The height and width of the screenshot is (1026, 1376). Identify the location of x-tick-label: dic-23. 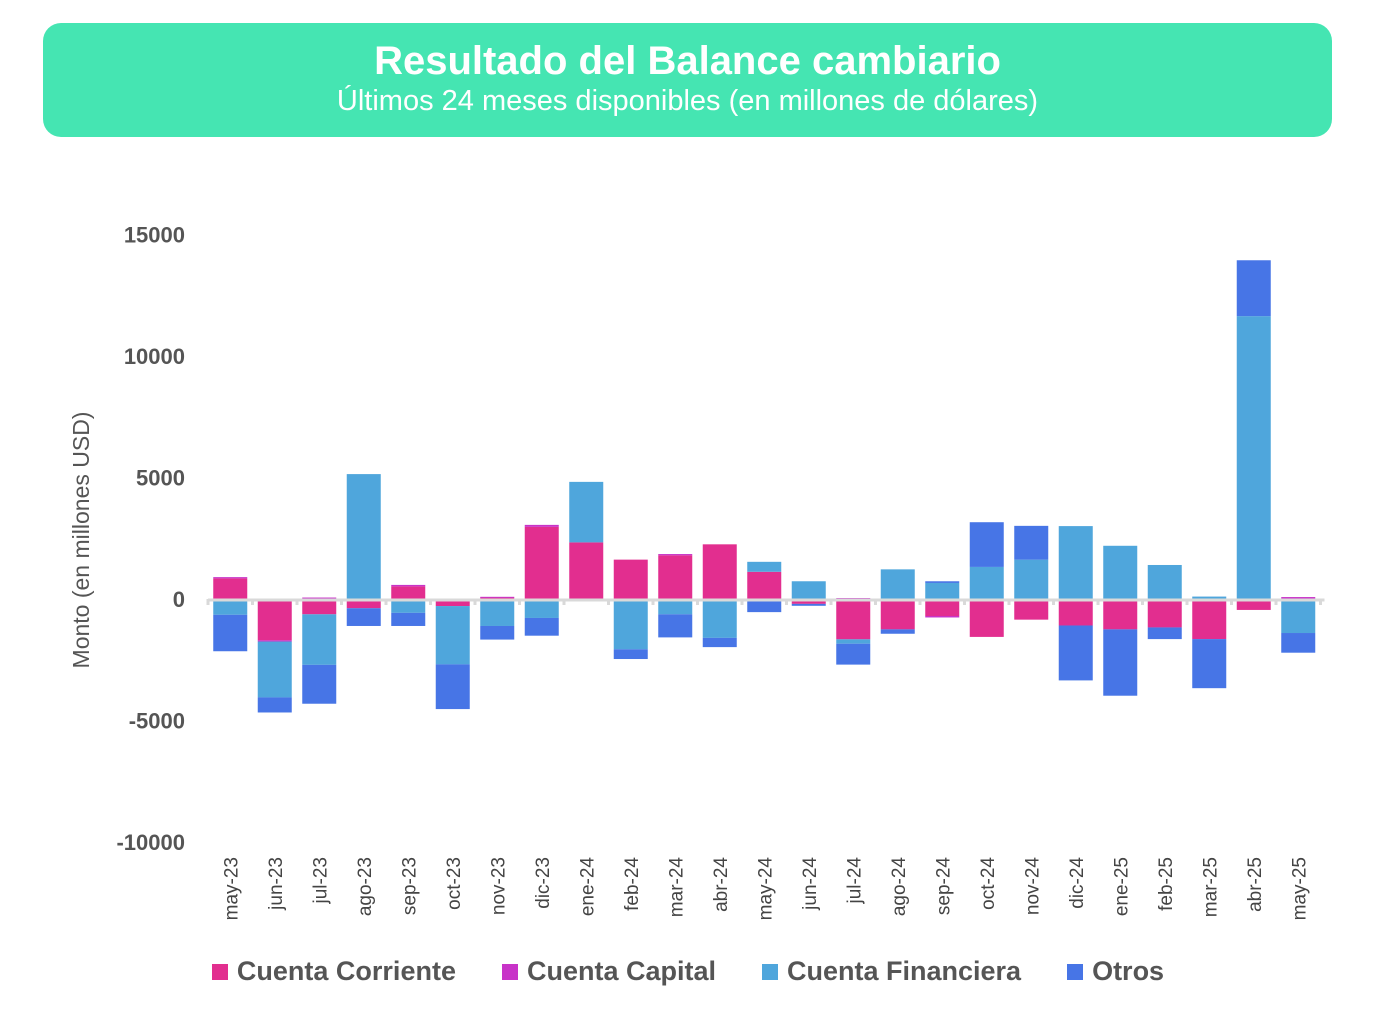
(543, 883).